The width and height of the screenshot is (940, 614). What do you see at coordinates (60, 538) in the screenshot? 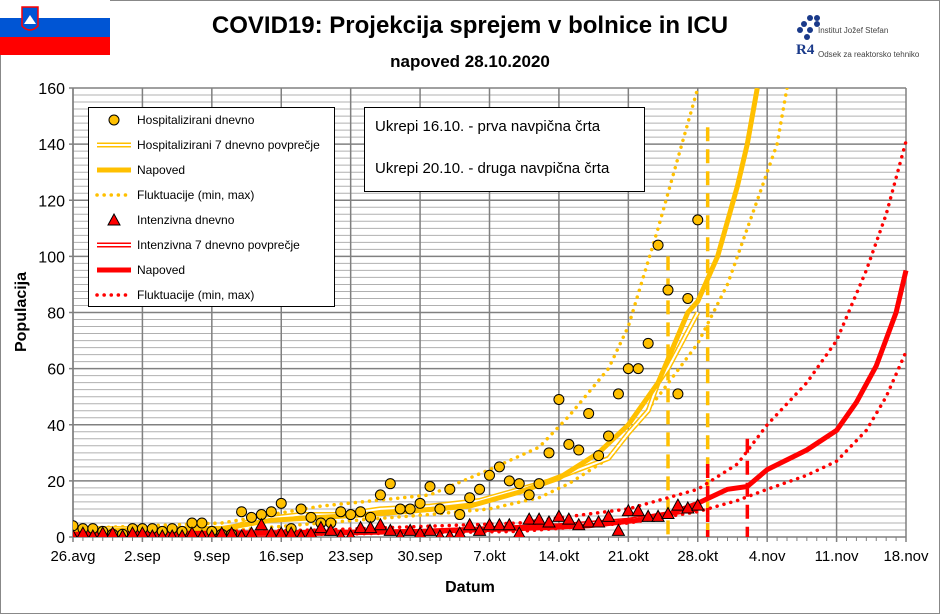
I see `y-tick-label: 0` at bounding box center [60, 538].